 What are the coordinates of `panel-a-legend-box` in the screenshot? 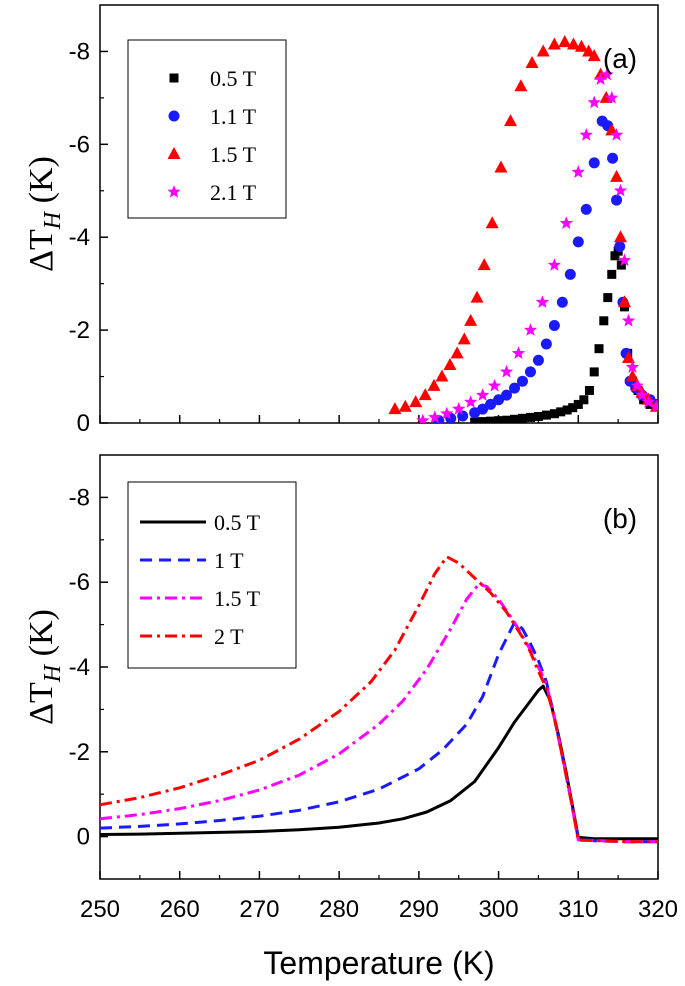 It's located at (207, 129).